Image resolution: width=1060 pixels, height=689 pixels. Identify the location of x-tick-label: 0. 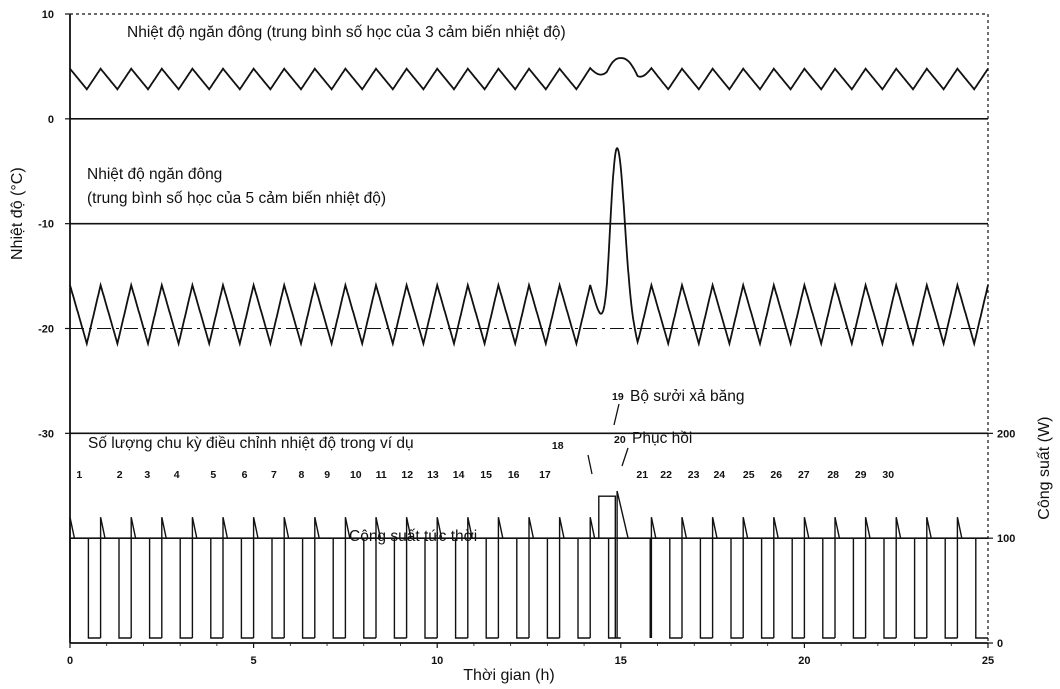
(70, 661).